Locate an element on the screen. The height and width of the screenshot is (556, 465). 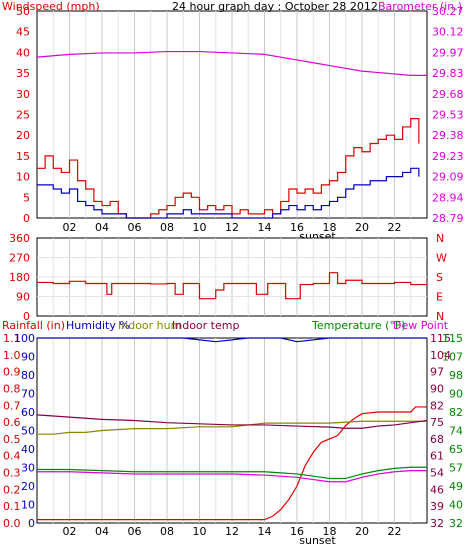
humidity-tick-label: 70 is located at coordinates (28, 394).